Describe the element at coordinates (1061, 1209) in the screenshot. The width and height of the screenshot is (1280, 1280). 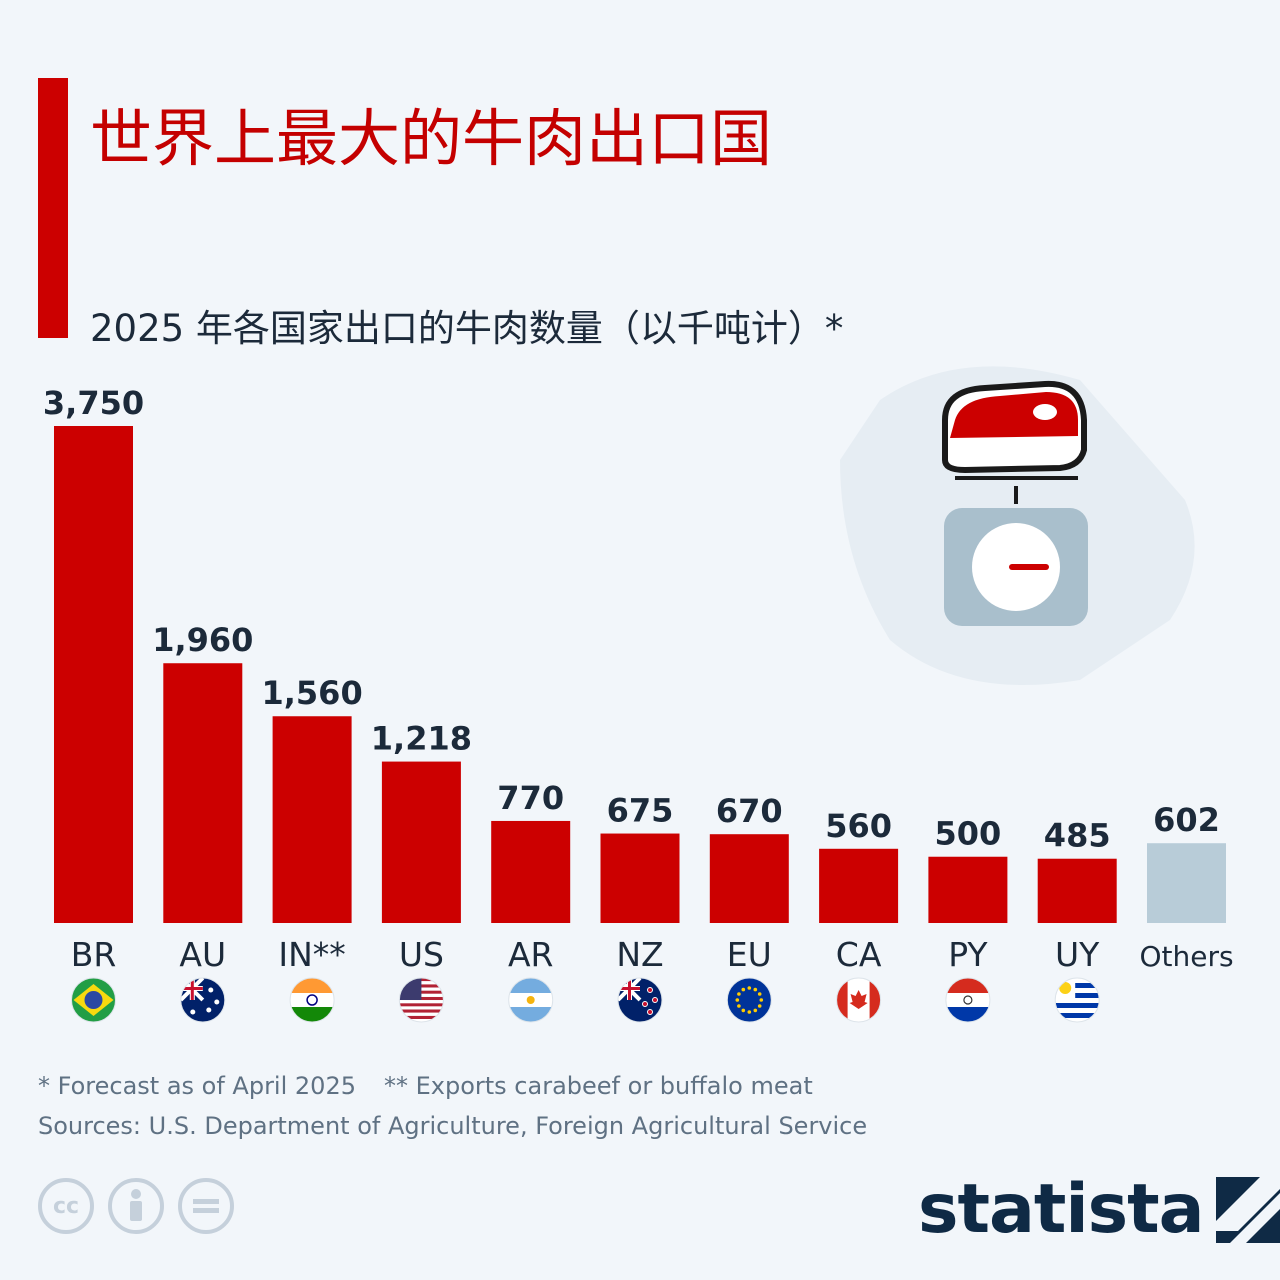
I see `brand-name: statista` at that location.